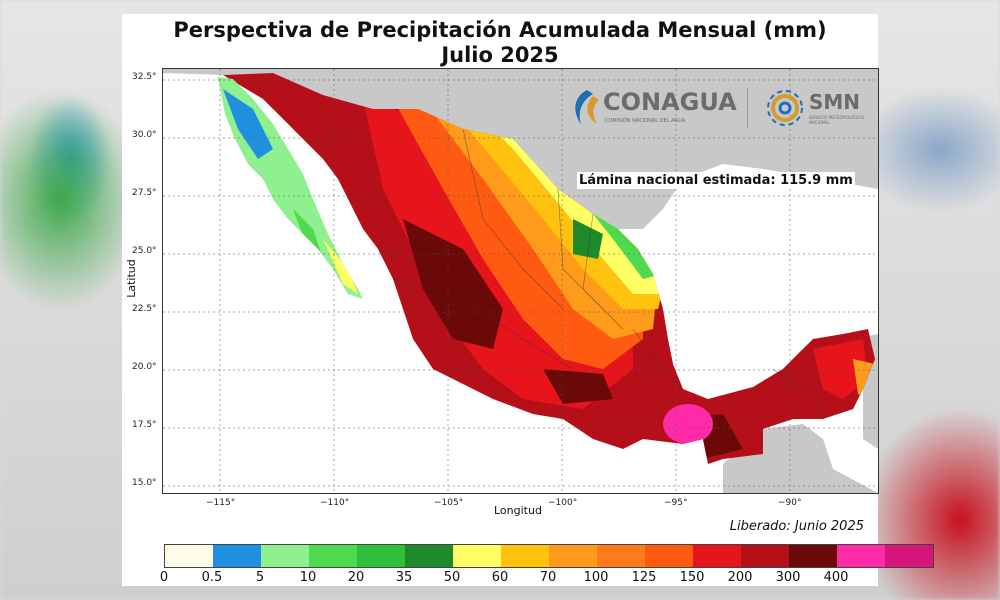 This screenshot has width=1000, height=600. Describe the element at coordinates (785, 108) in the screenshot. I see `smn-logo-icon` at that location.